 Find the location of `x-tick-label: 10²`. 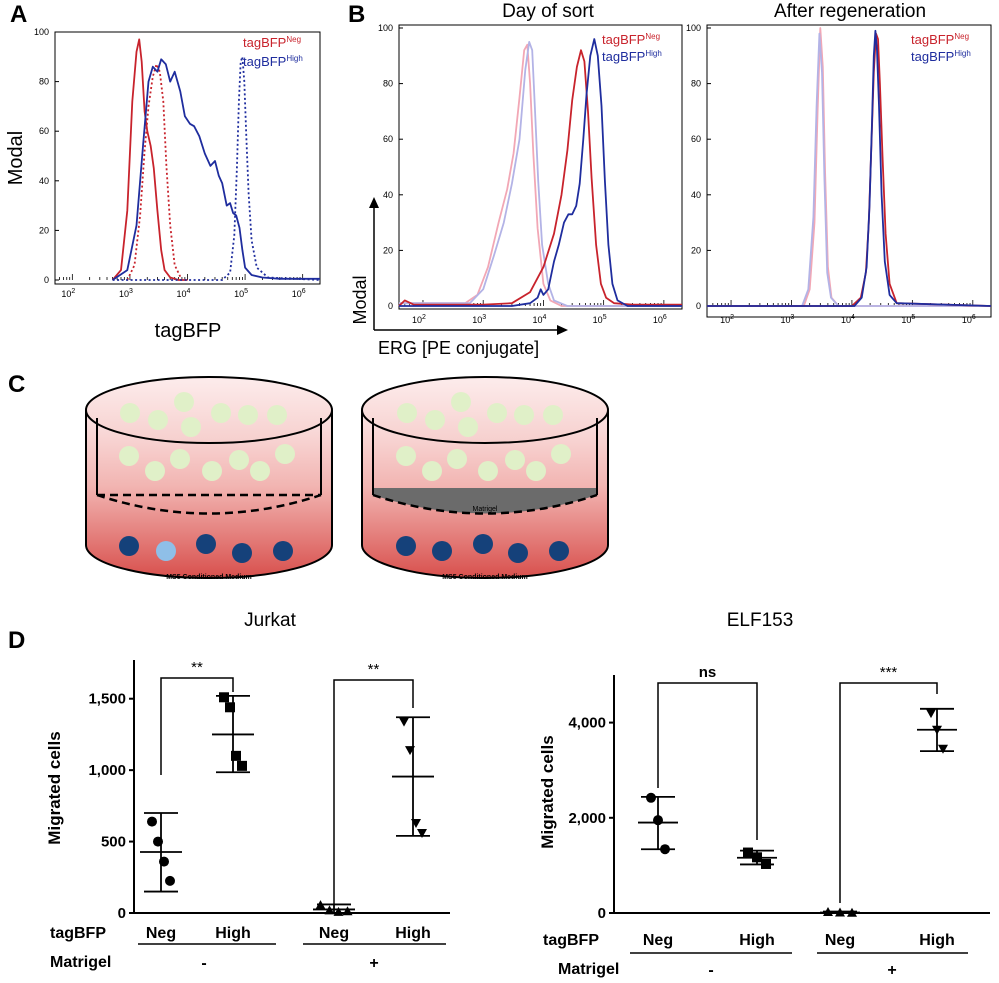

x-tick-label: 10² is located at coordinates (419, 319).